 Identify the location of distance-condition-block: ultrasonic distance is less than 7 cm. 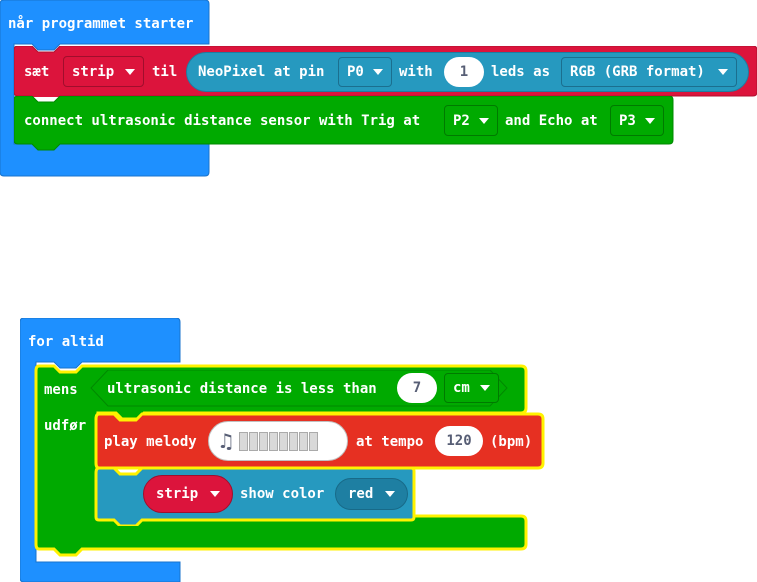
(299, 388).